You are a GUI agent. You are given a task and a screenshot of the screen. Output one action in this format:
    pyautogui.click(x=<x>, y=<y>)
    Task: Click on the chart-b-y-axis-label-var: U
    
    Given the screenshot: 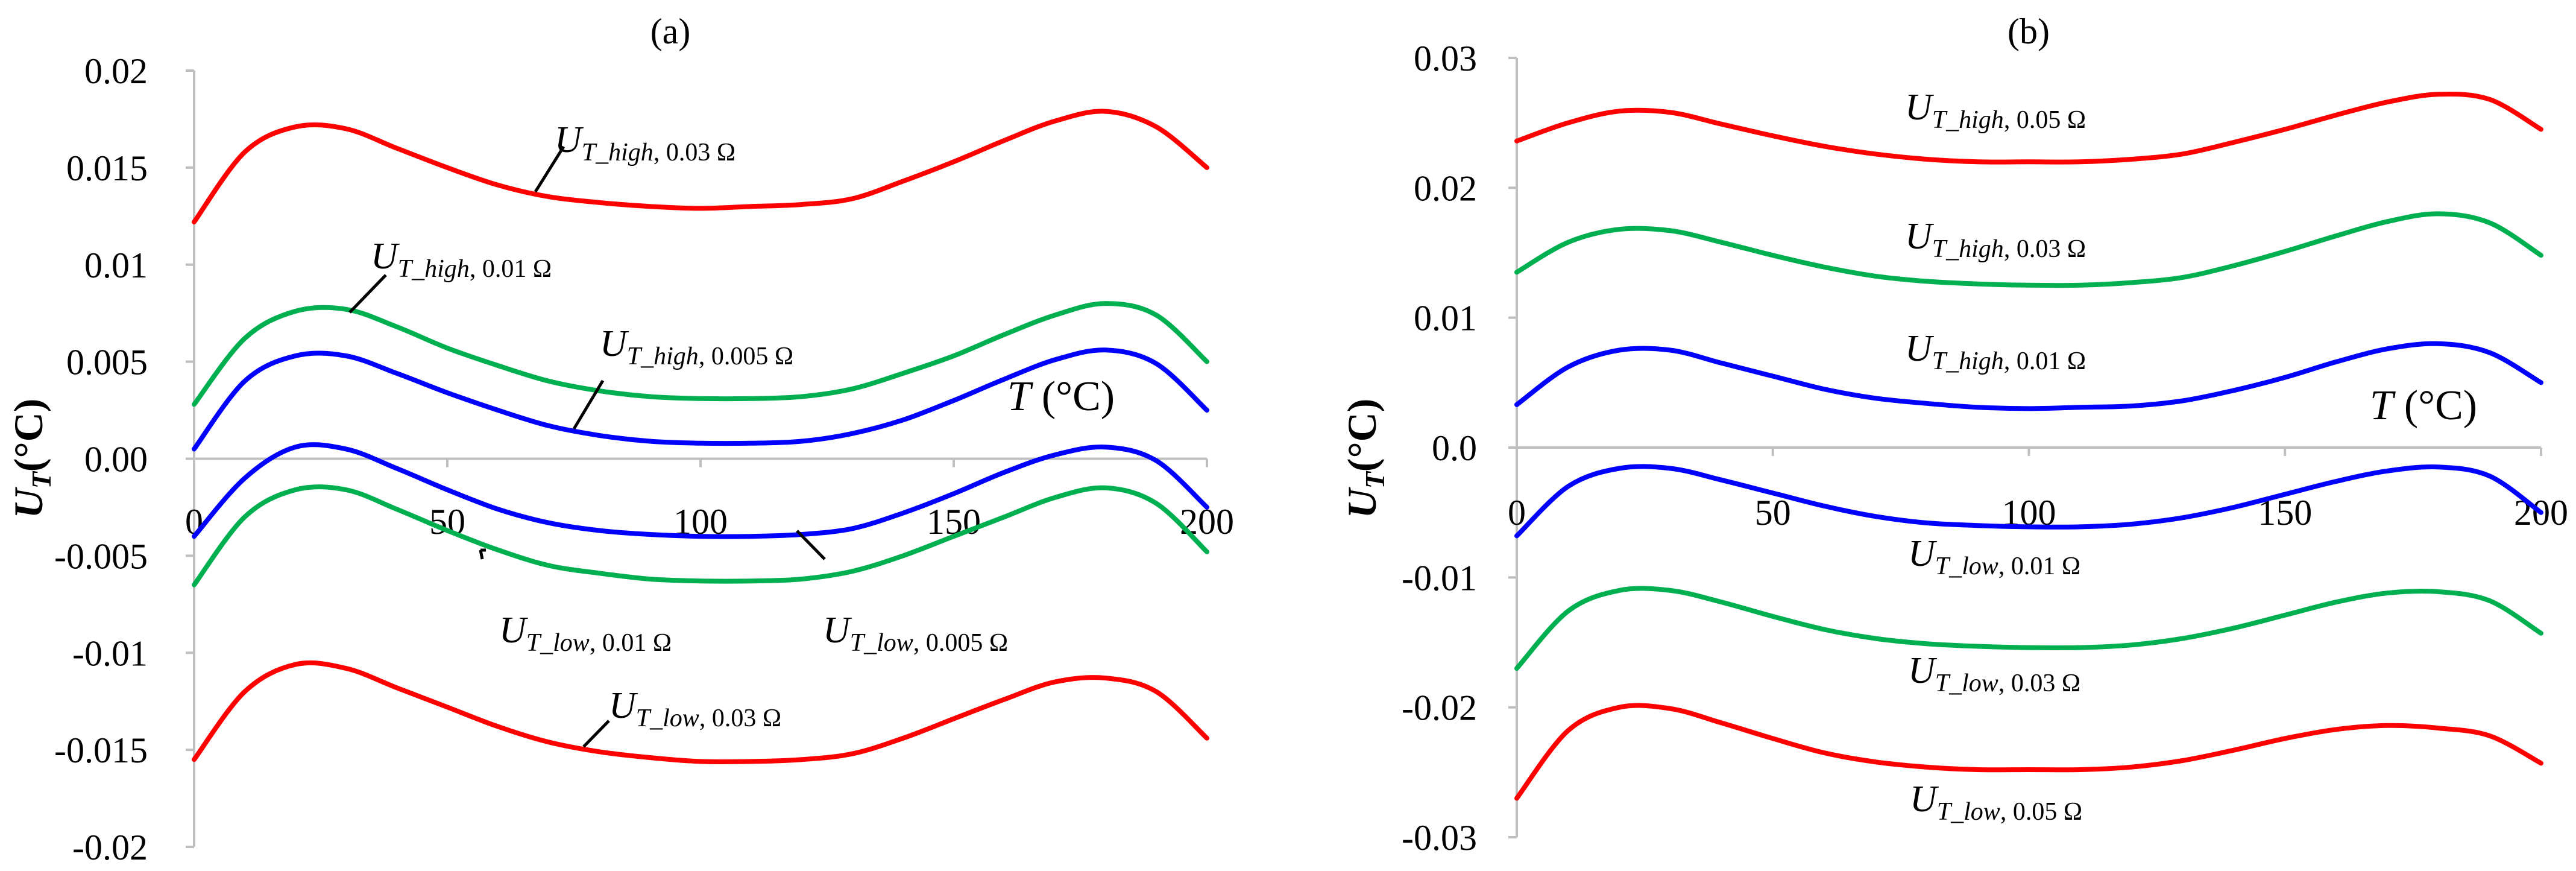 What is the action you would take?
    pyautogui.click(x=1362, y=502)
    